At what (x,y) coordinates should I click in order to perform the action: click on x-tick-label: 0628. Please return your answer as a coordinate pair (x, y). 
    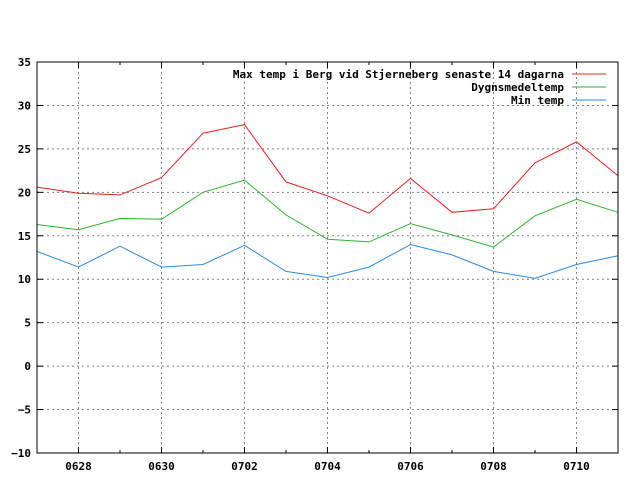
    Looking at the image, I should click on (78, 466).